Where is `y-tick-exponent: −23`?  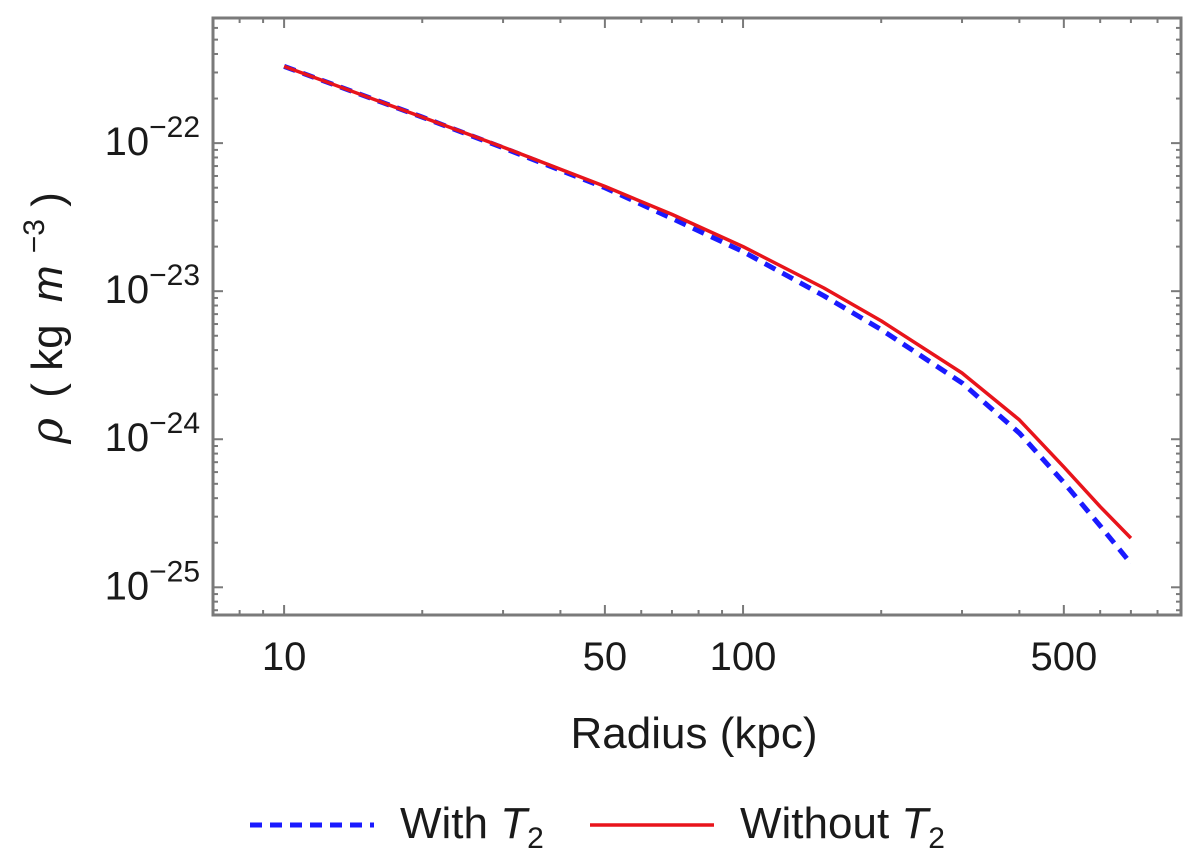
y-tick-exponent: −23 is located at coordinates (174, 275).